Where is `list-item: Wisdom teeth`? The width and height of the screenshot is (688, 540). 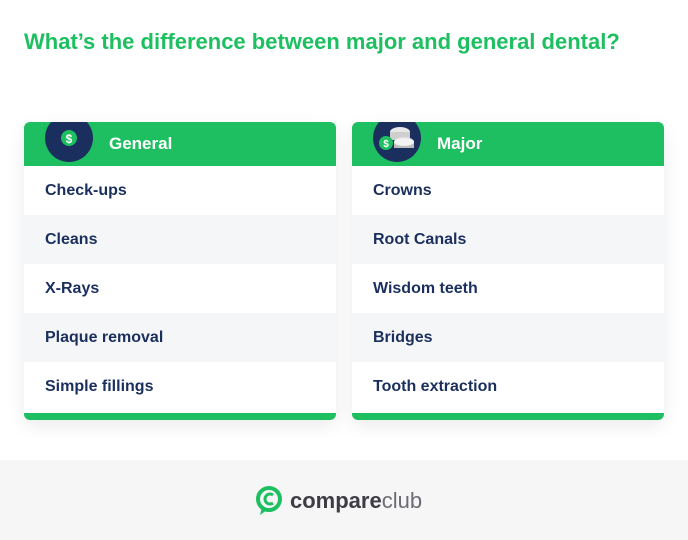
list-item: Wisdom teeth is located at coordinates (425, 288).